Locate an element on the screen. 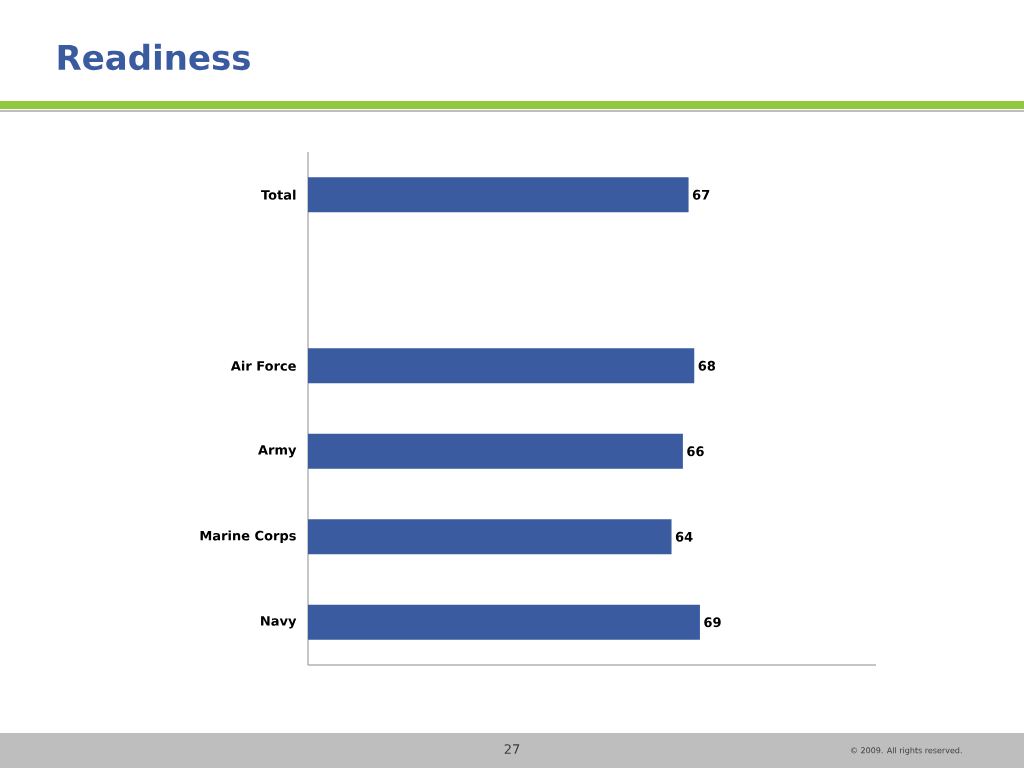  data-label: 66 is located at coordinates (695, 451).